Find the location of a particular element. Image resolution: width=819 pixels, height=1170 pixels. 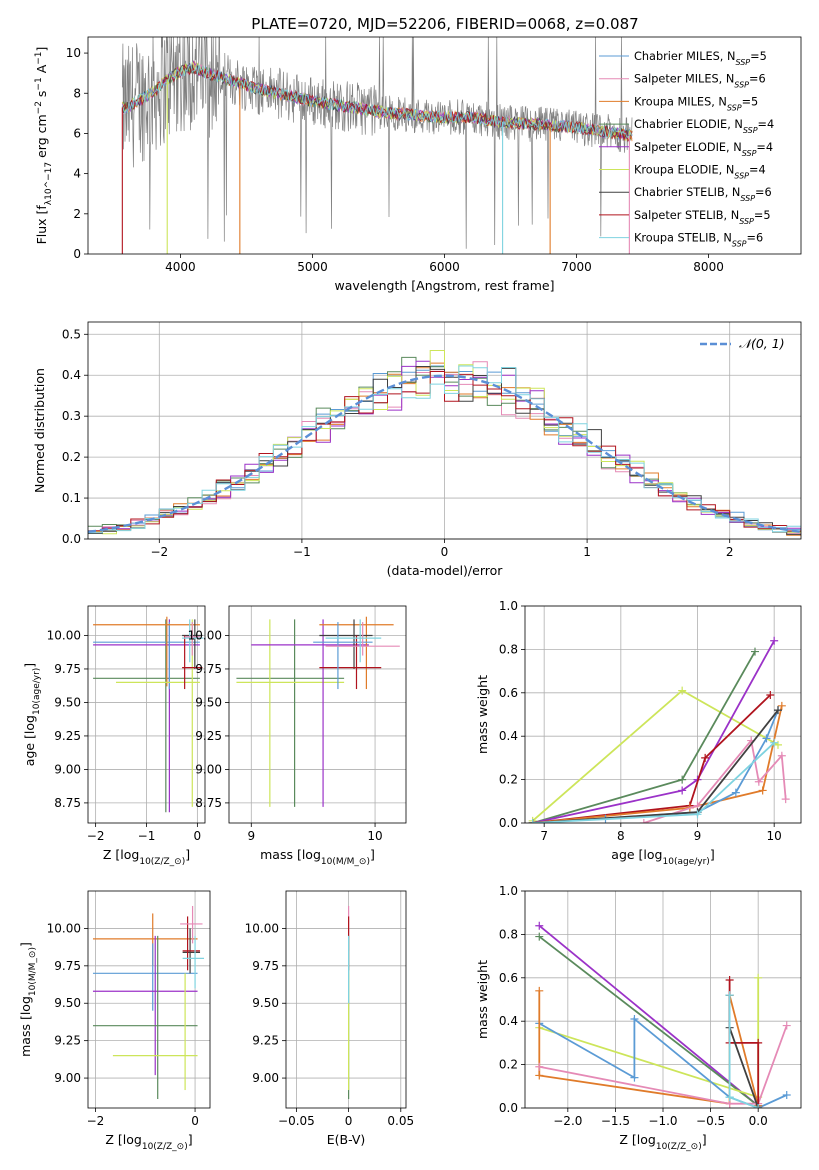

x-tick-label: −2.0 is located at coordinates (567, 1121).